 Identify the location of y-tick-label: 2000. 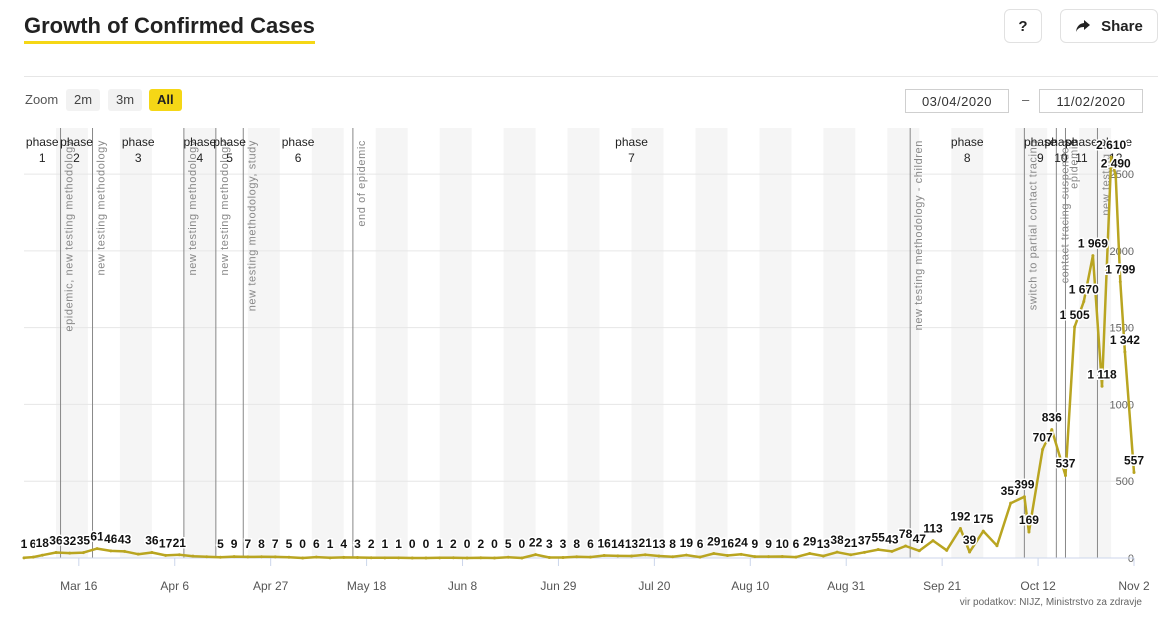
(1122, 252).